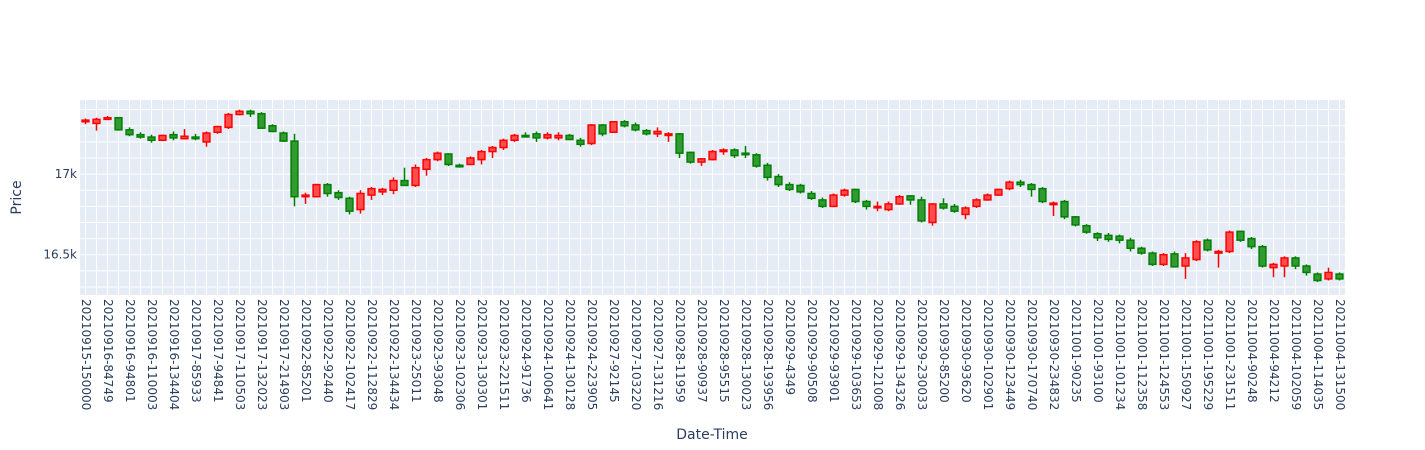  Describe the element at coordinates (460, 354) in the screenshot. I see `x-tick-label: 20210923-102306` at that location.